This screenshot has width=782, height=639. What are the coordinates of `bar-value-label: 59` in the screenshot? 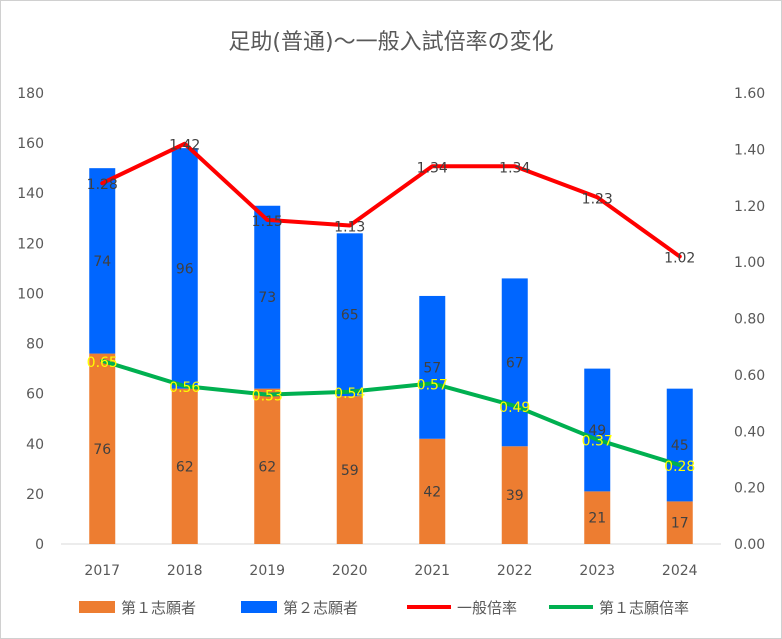 It's located at (350, 471).